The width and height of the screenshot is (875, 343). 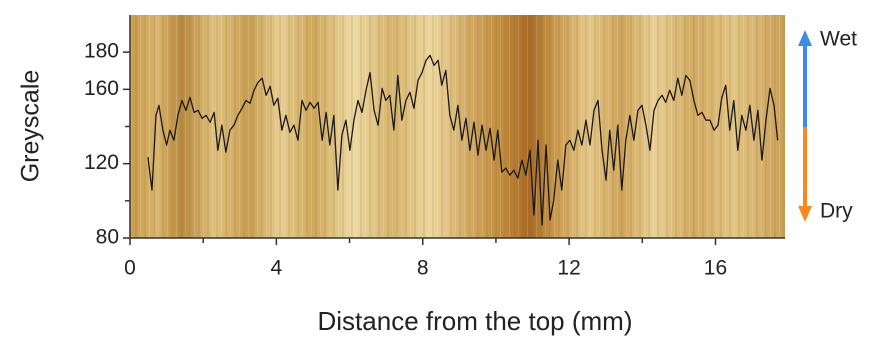 I want to click on y-tick-label: 120, so click(x=101, y=162).